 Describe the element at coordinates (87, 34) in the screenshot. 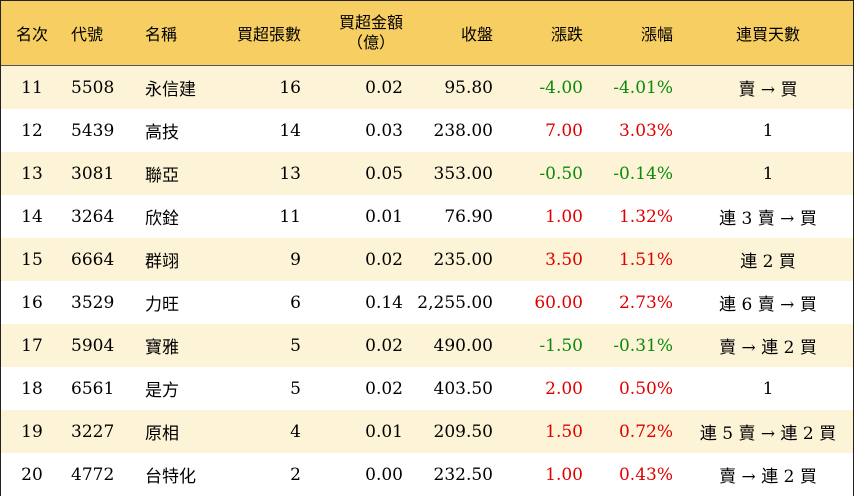

I see `header-code: 代號` at that location.